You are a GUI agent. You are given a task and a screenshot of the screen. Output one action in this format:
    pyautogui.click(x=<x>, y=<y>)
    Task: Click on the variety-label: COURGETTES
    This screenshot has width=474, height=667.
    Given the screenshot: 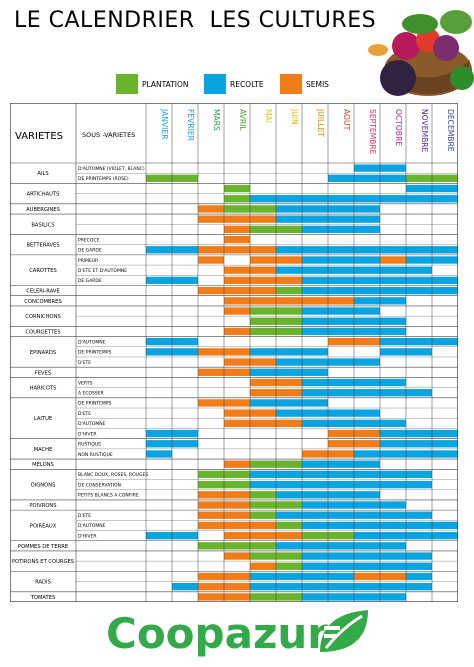 What is the action you would take?
    pyautogui.click(x=42, y=332)
    